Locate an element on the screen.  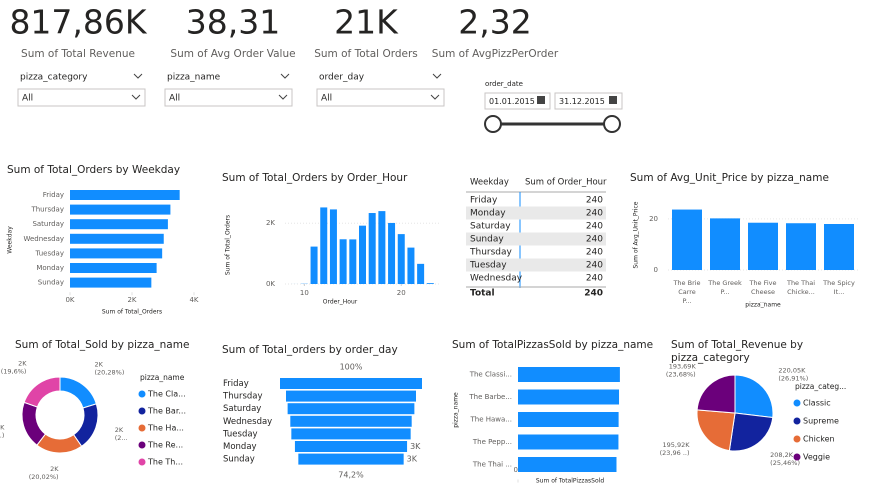
table-total: 240 is located at coordinates (593, 294).